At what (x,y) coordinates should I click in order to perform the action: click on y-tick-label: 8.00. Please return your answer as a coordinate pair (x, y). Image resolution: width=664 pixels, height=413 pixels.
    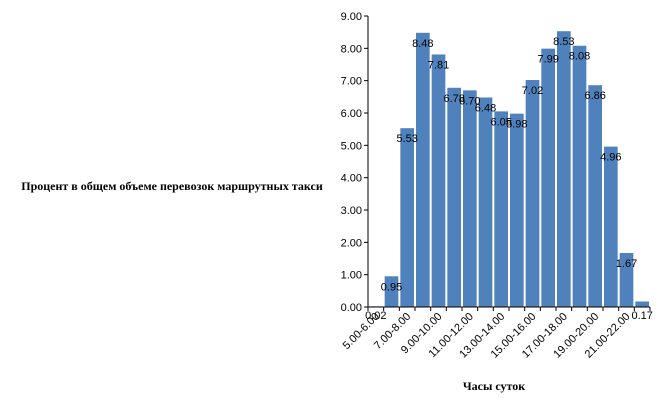
    Looking at the image, I should click on (351, 49).